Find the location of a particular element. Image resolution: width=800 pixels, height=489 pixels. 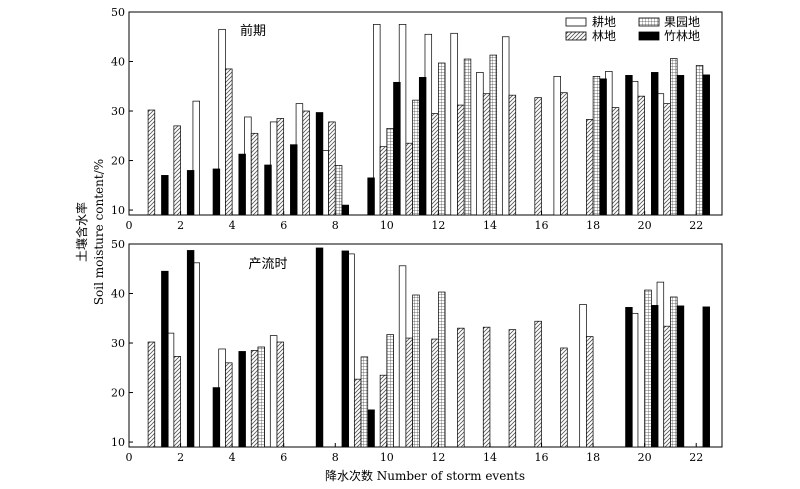

x-tick-label-bottom-16: 16 is located at coordinates (542, 457).